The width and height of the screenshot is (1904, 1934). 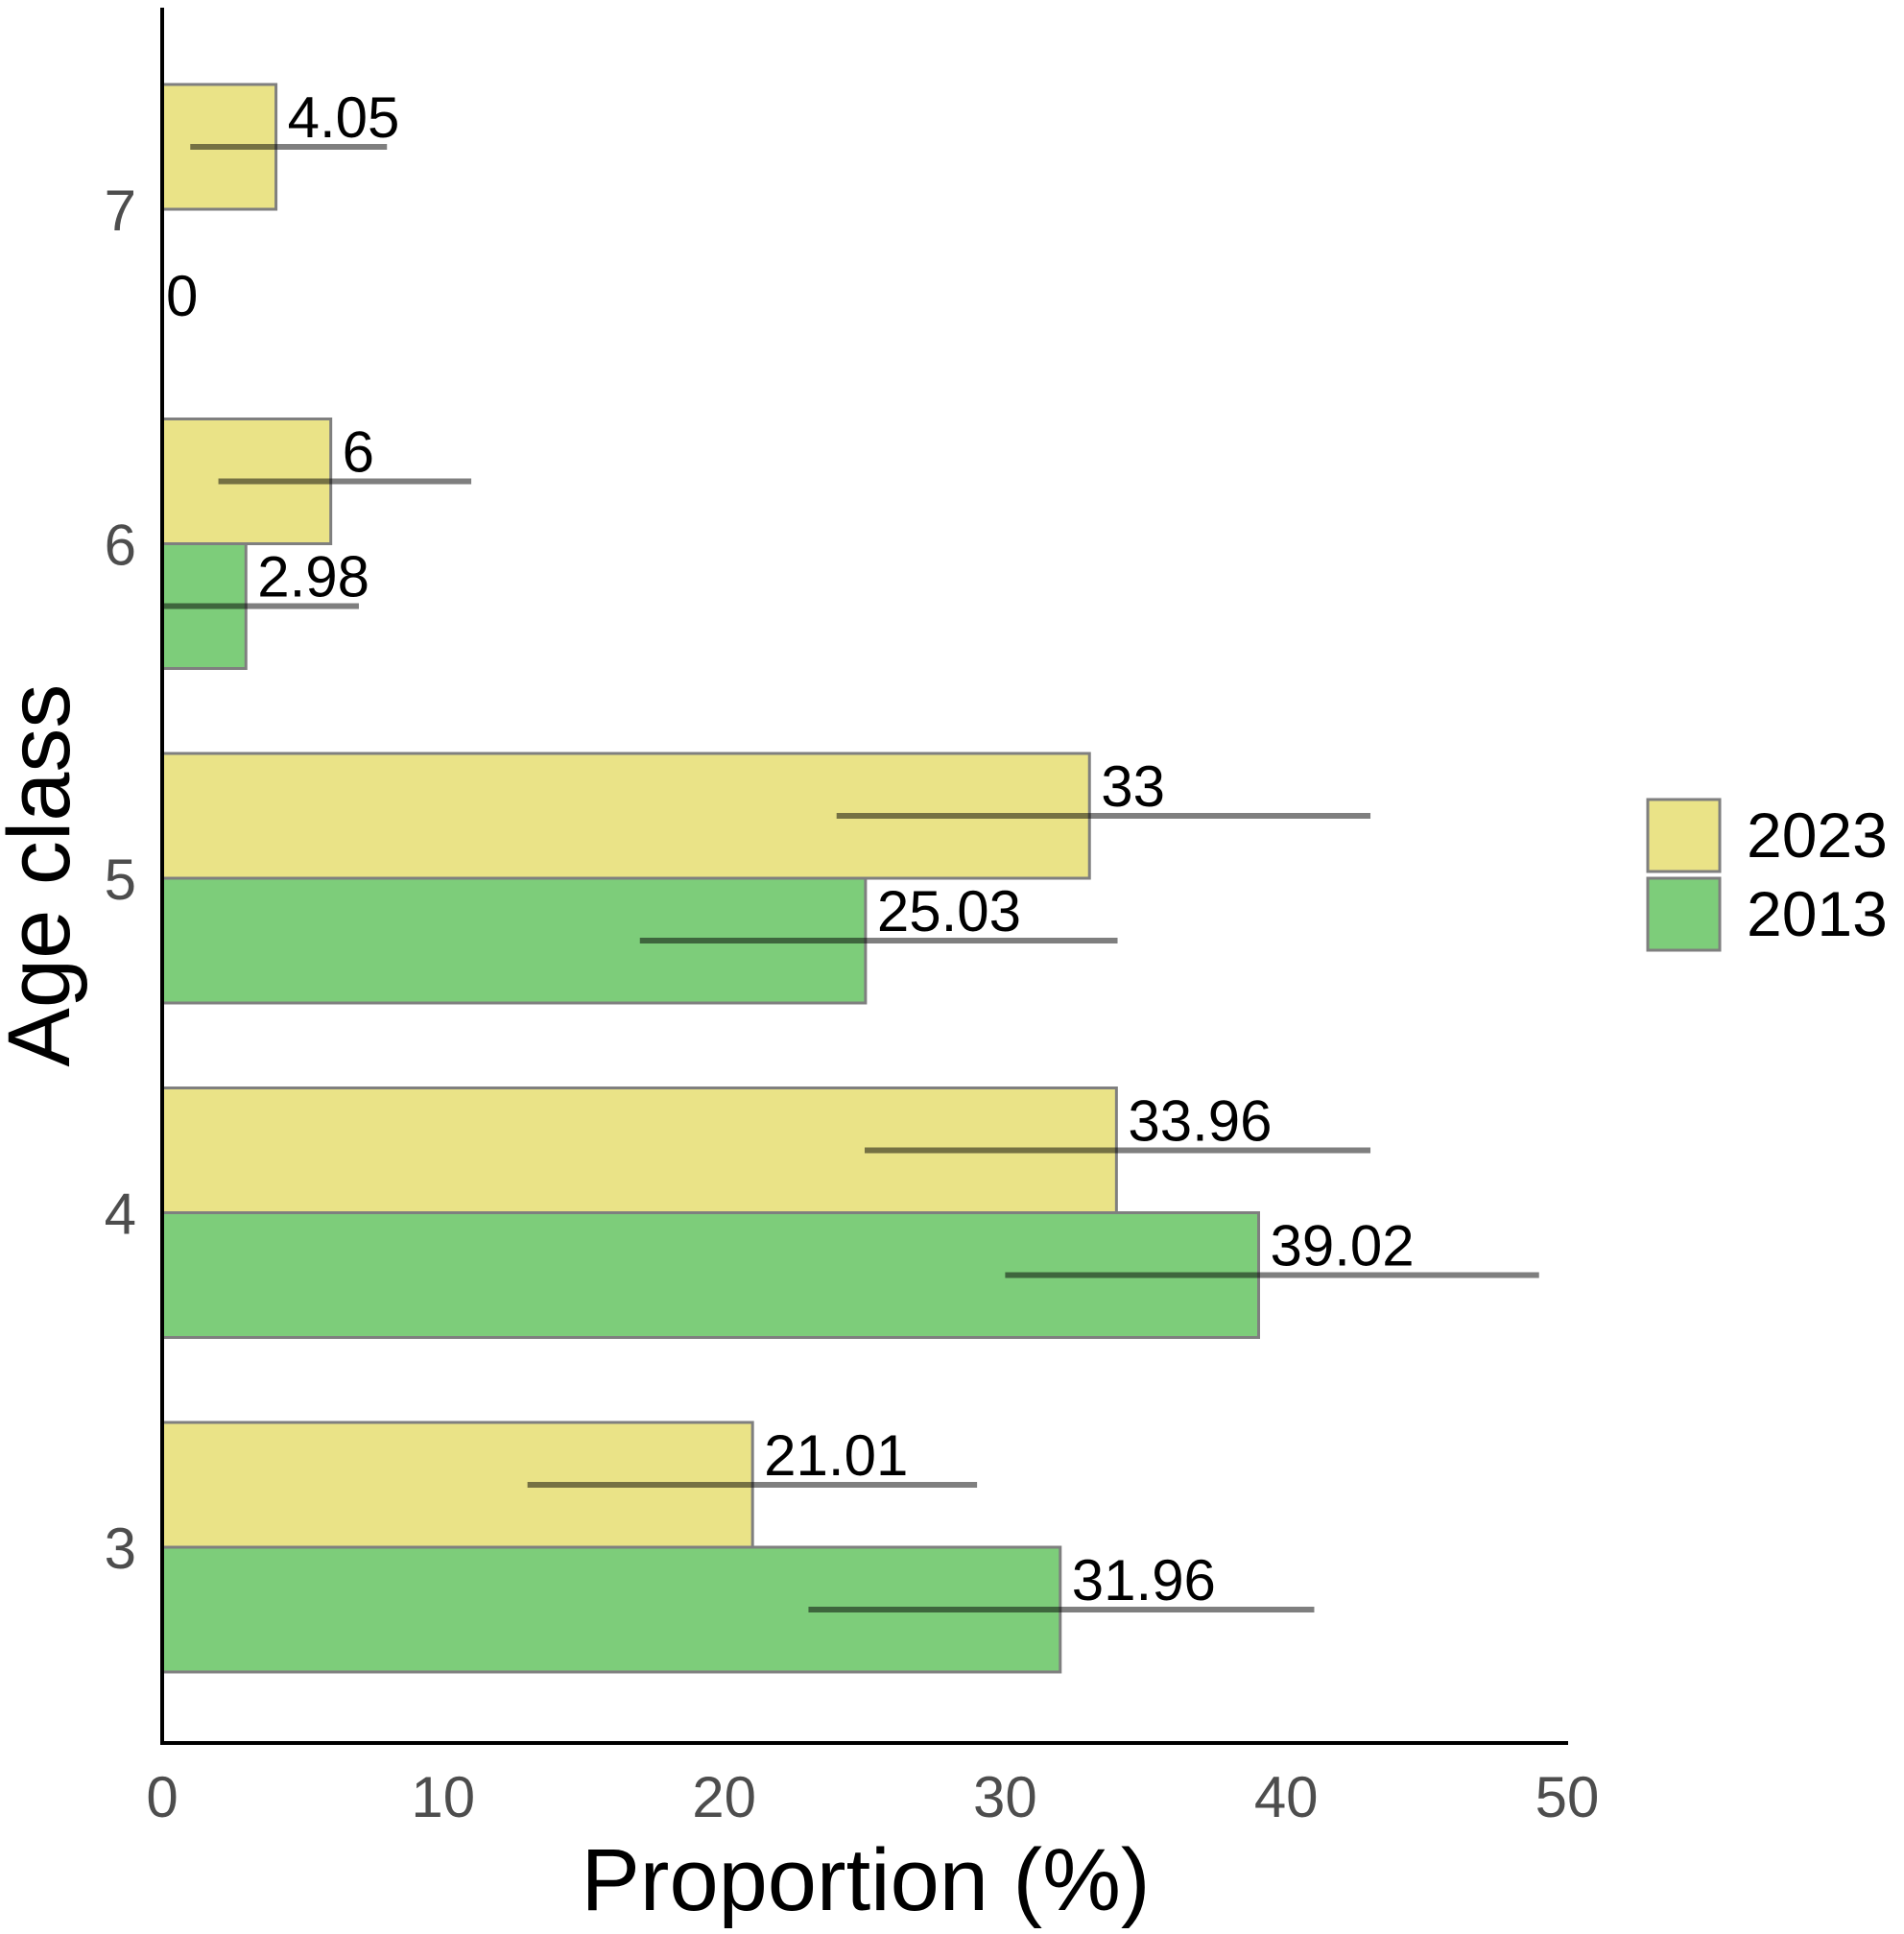 What do you see at coordinates (121, 545) in the screenshot?
I see `y-tick-label-6: 6` at bounding box center [121, 545].